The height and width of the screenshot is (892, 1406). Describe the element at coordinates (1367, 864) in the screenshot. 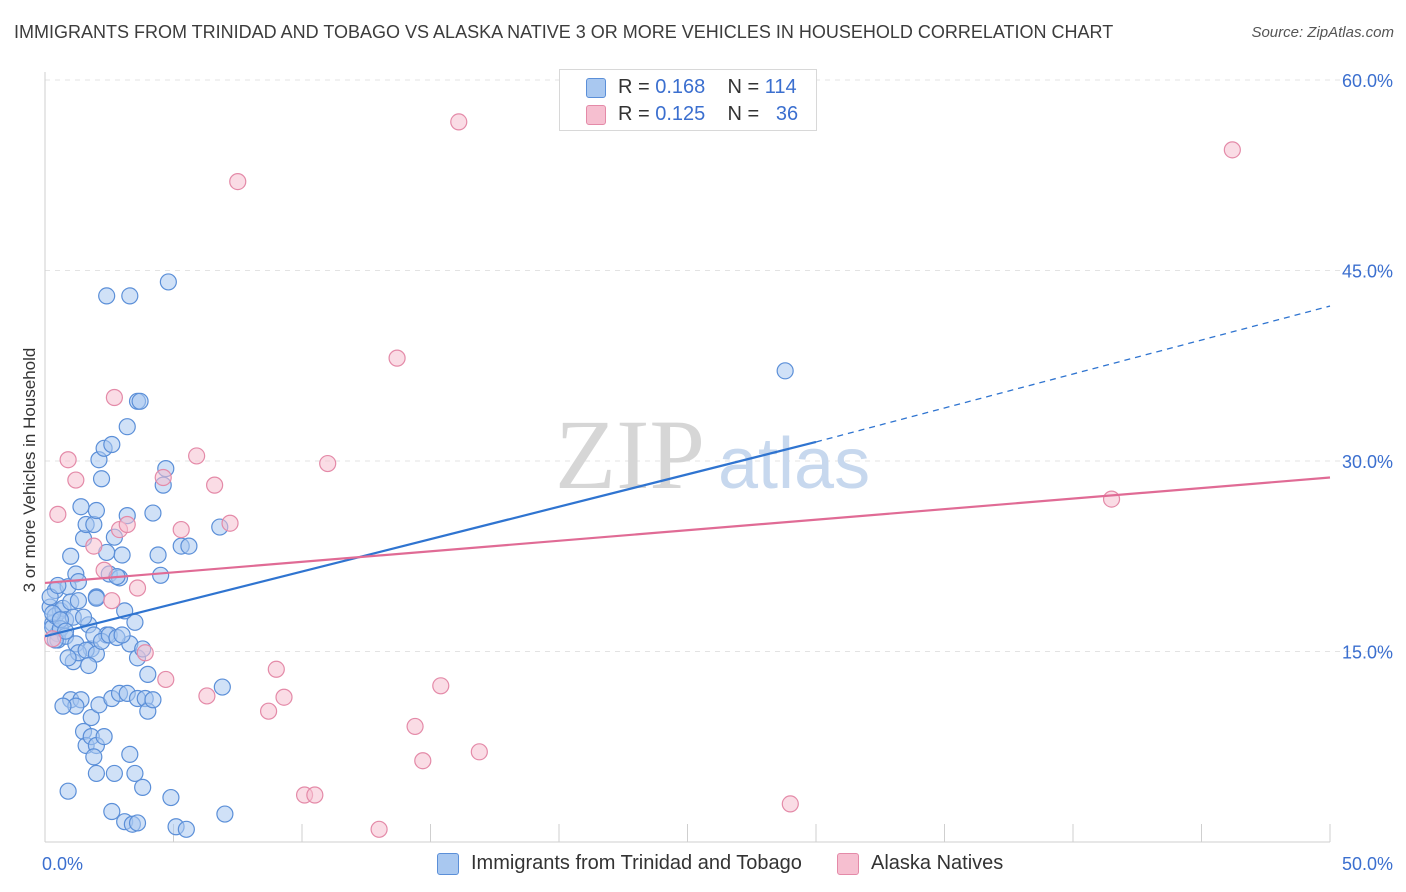

I see `x-tick-label: 50.0%` at that location.